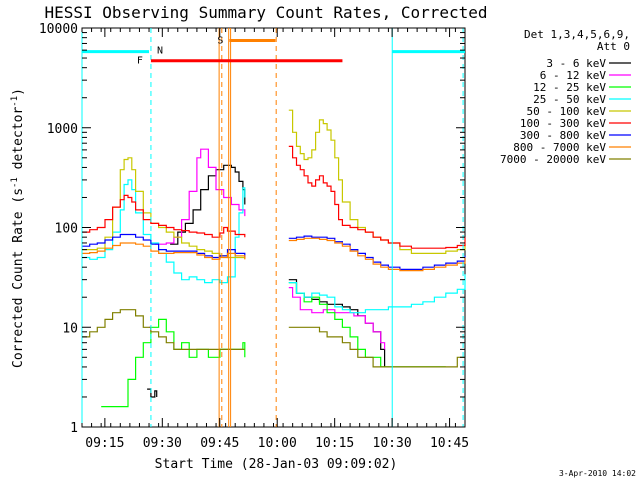  I want to click on legend-label-8: 7000 - 20000 keV, so click(553, 159).